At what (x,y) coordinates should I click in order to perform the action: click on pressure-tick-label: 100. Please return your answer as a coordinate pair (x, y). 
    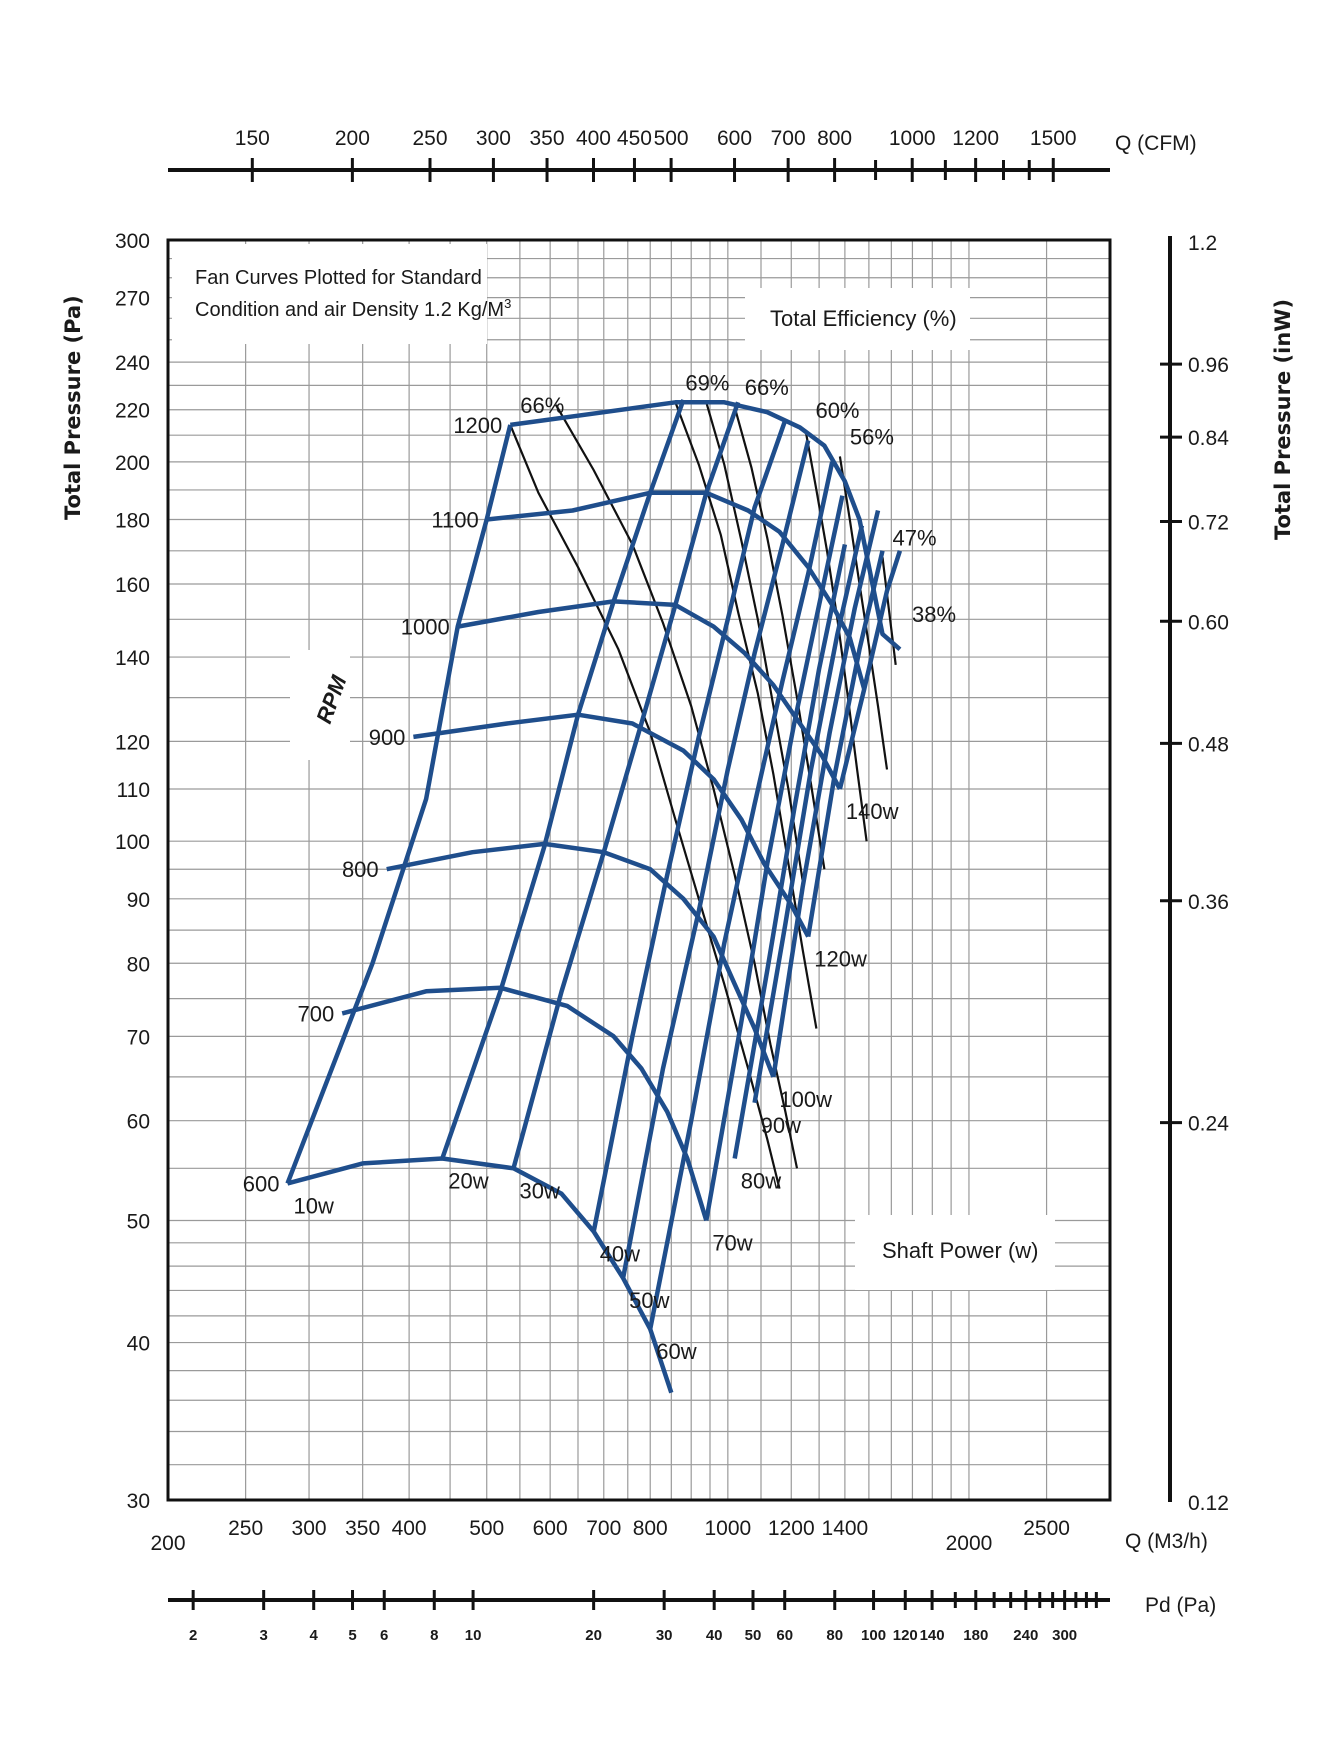
    Looking at the image, I should click on (132, 842).